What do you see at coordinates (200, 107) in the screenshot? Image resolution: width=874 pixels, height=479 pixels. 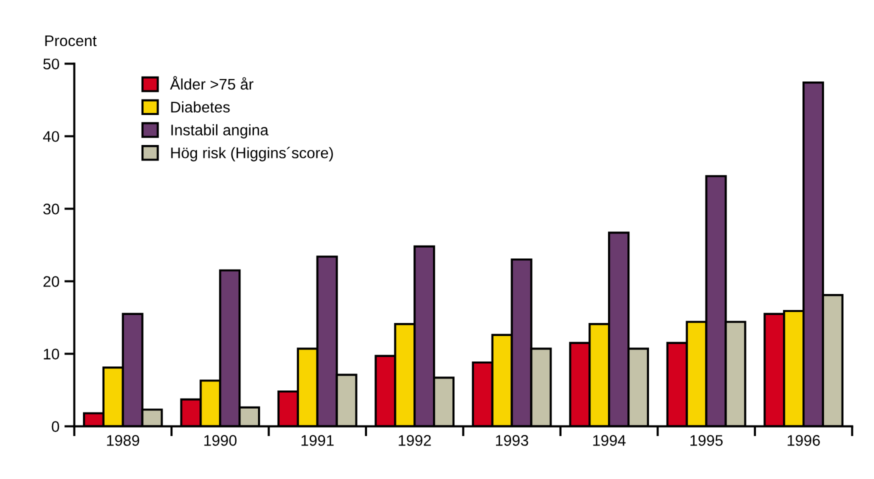 I see `legend-label: Diabetes` at bounding box center [200, 107].